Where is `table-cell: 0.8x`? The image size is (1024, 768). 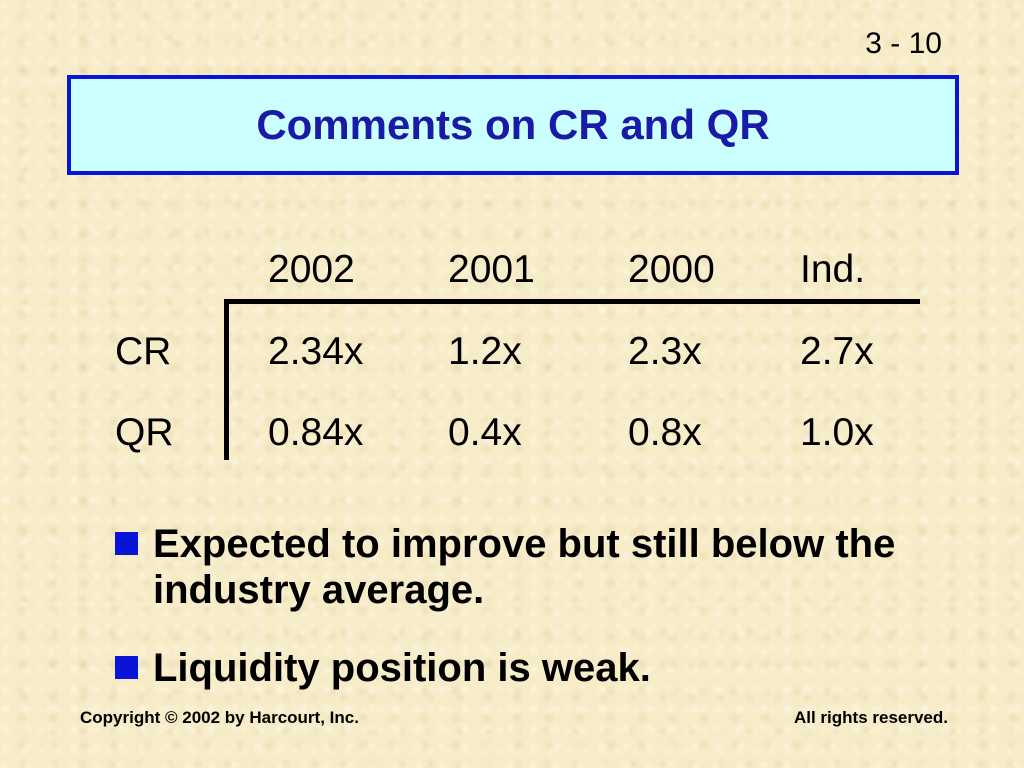 table-cell: 0.8x is located at coordinates (665, 432).